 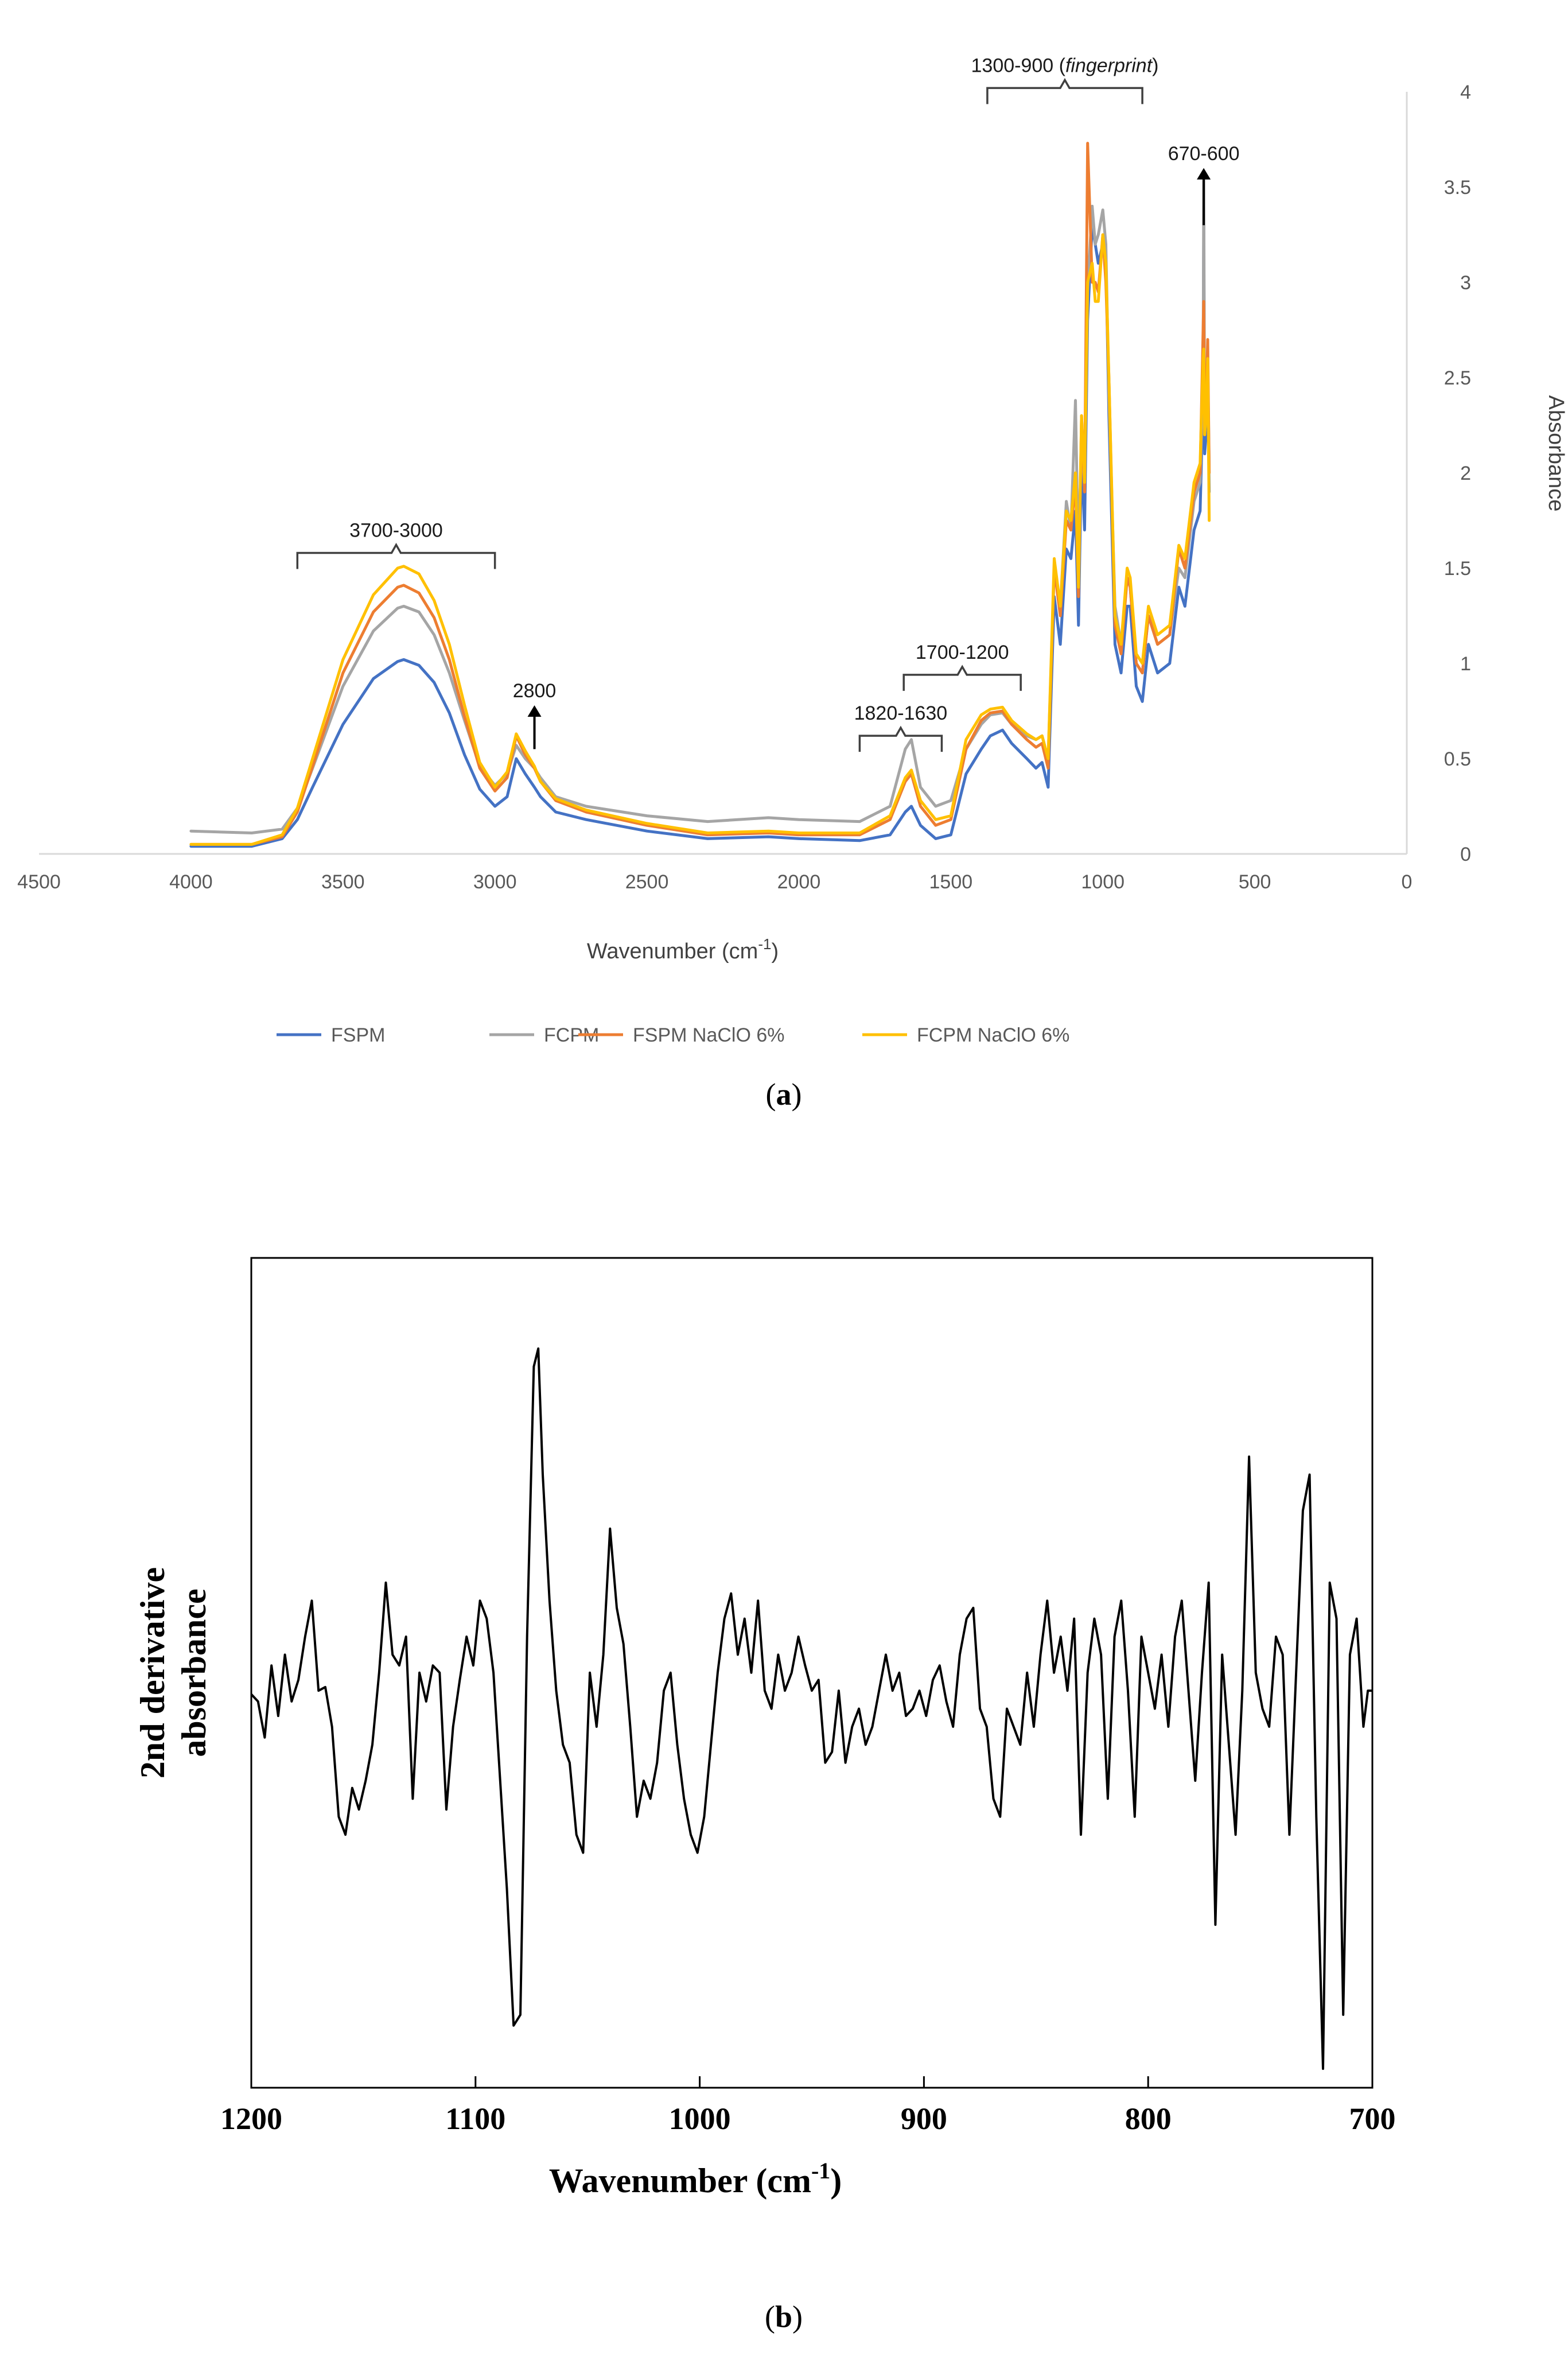 I want to click on panel-a-legend: FSPM FCPM FSPM NaClO 6% FCPM NaClO 6%, so click(x=673, y=1035).